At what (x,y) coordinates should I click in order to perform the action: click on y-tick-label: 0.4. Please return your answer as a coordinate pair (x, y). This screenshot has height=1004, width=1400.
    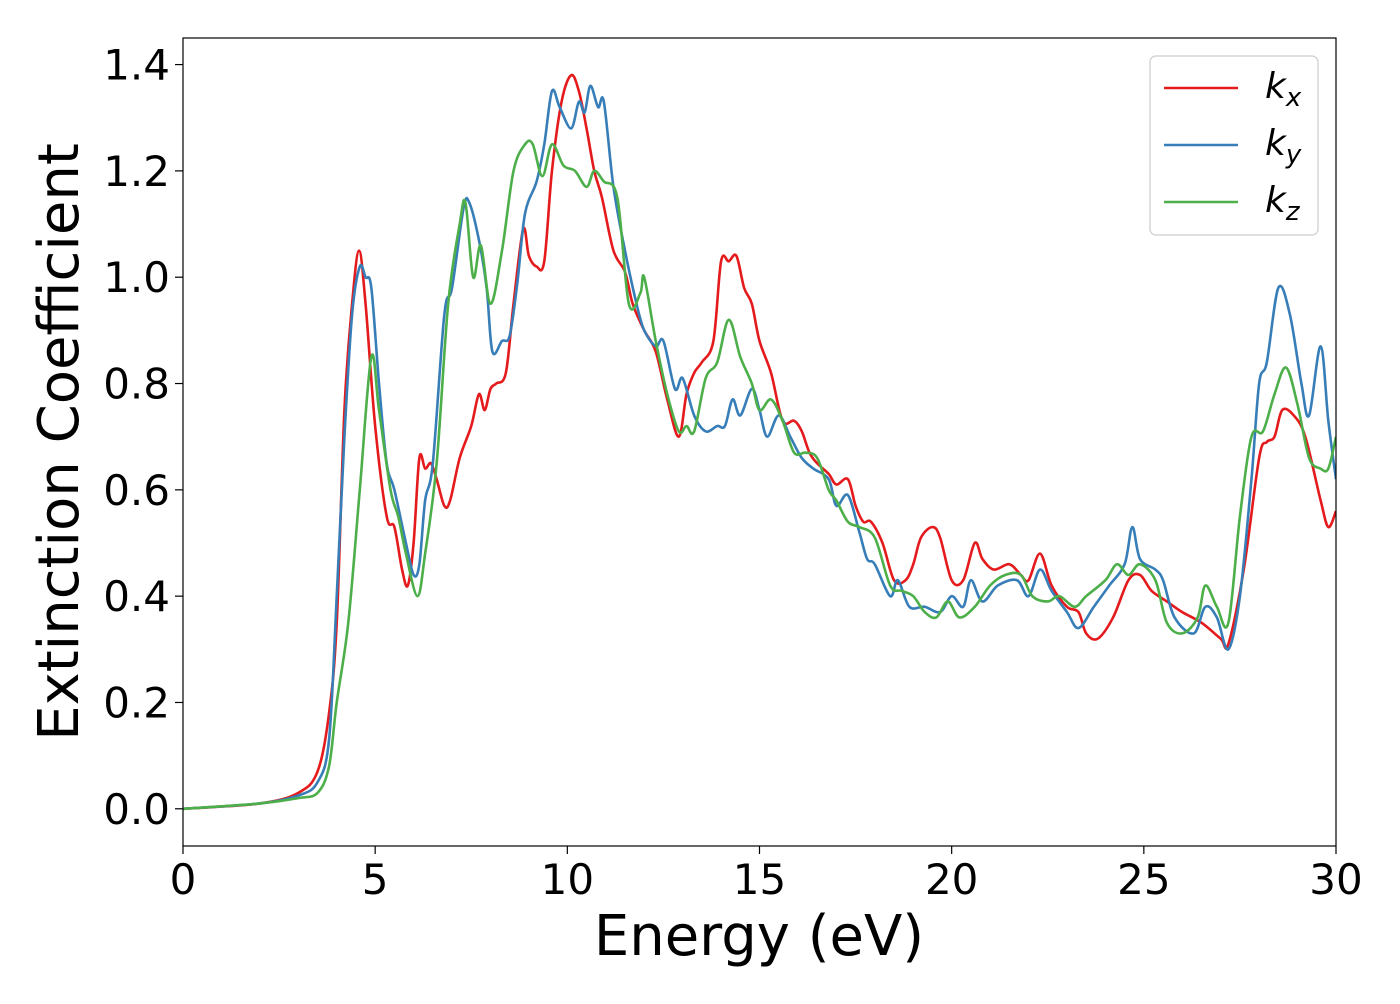
    Looking at the image, I should click on (136, 596).